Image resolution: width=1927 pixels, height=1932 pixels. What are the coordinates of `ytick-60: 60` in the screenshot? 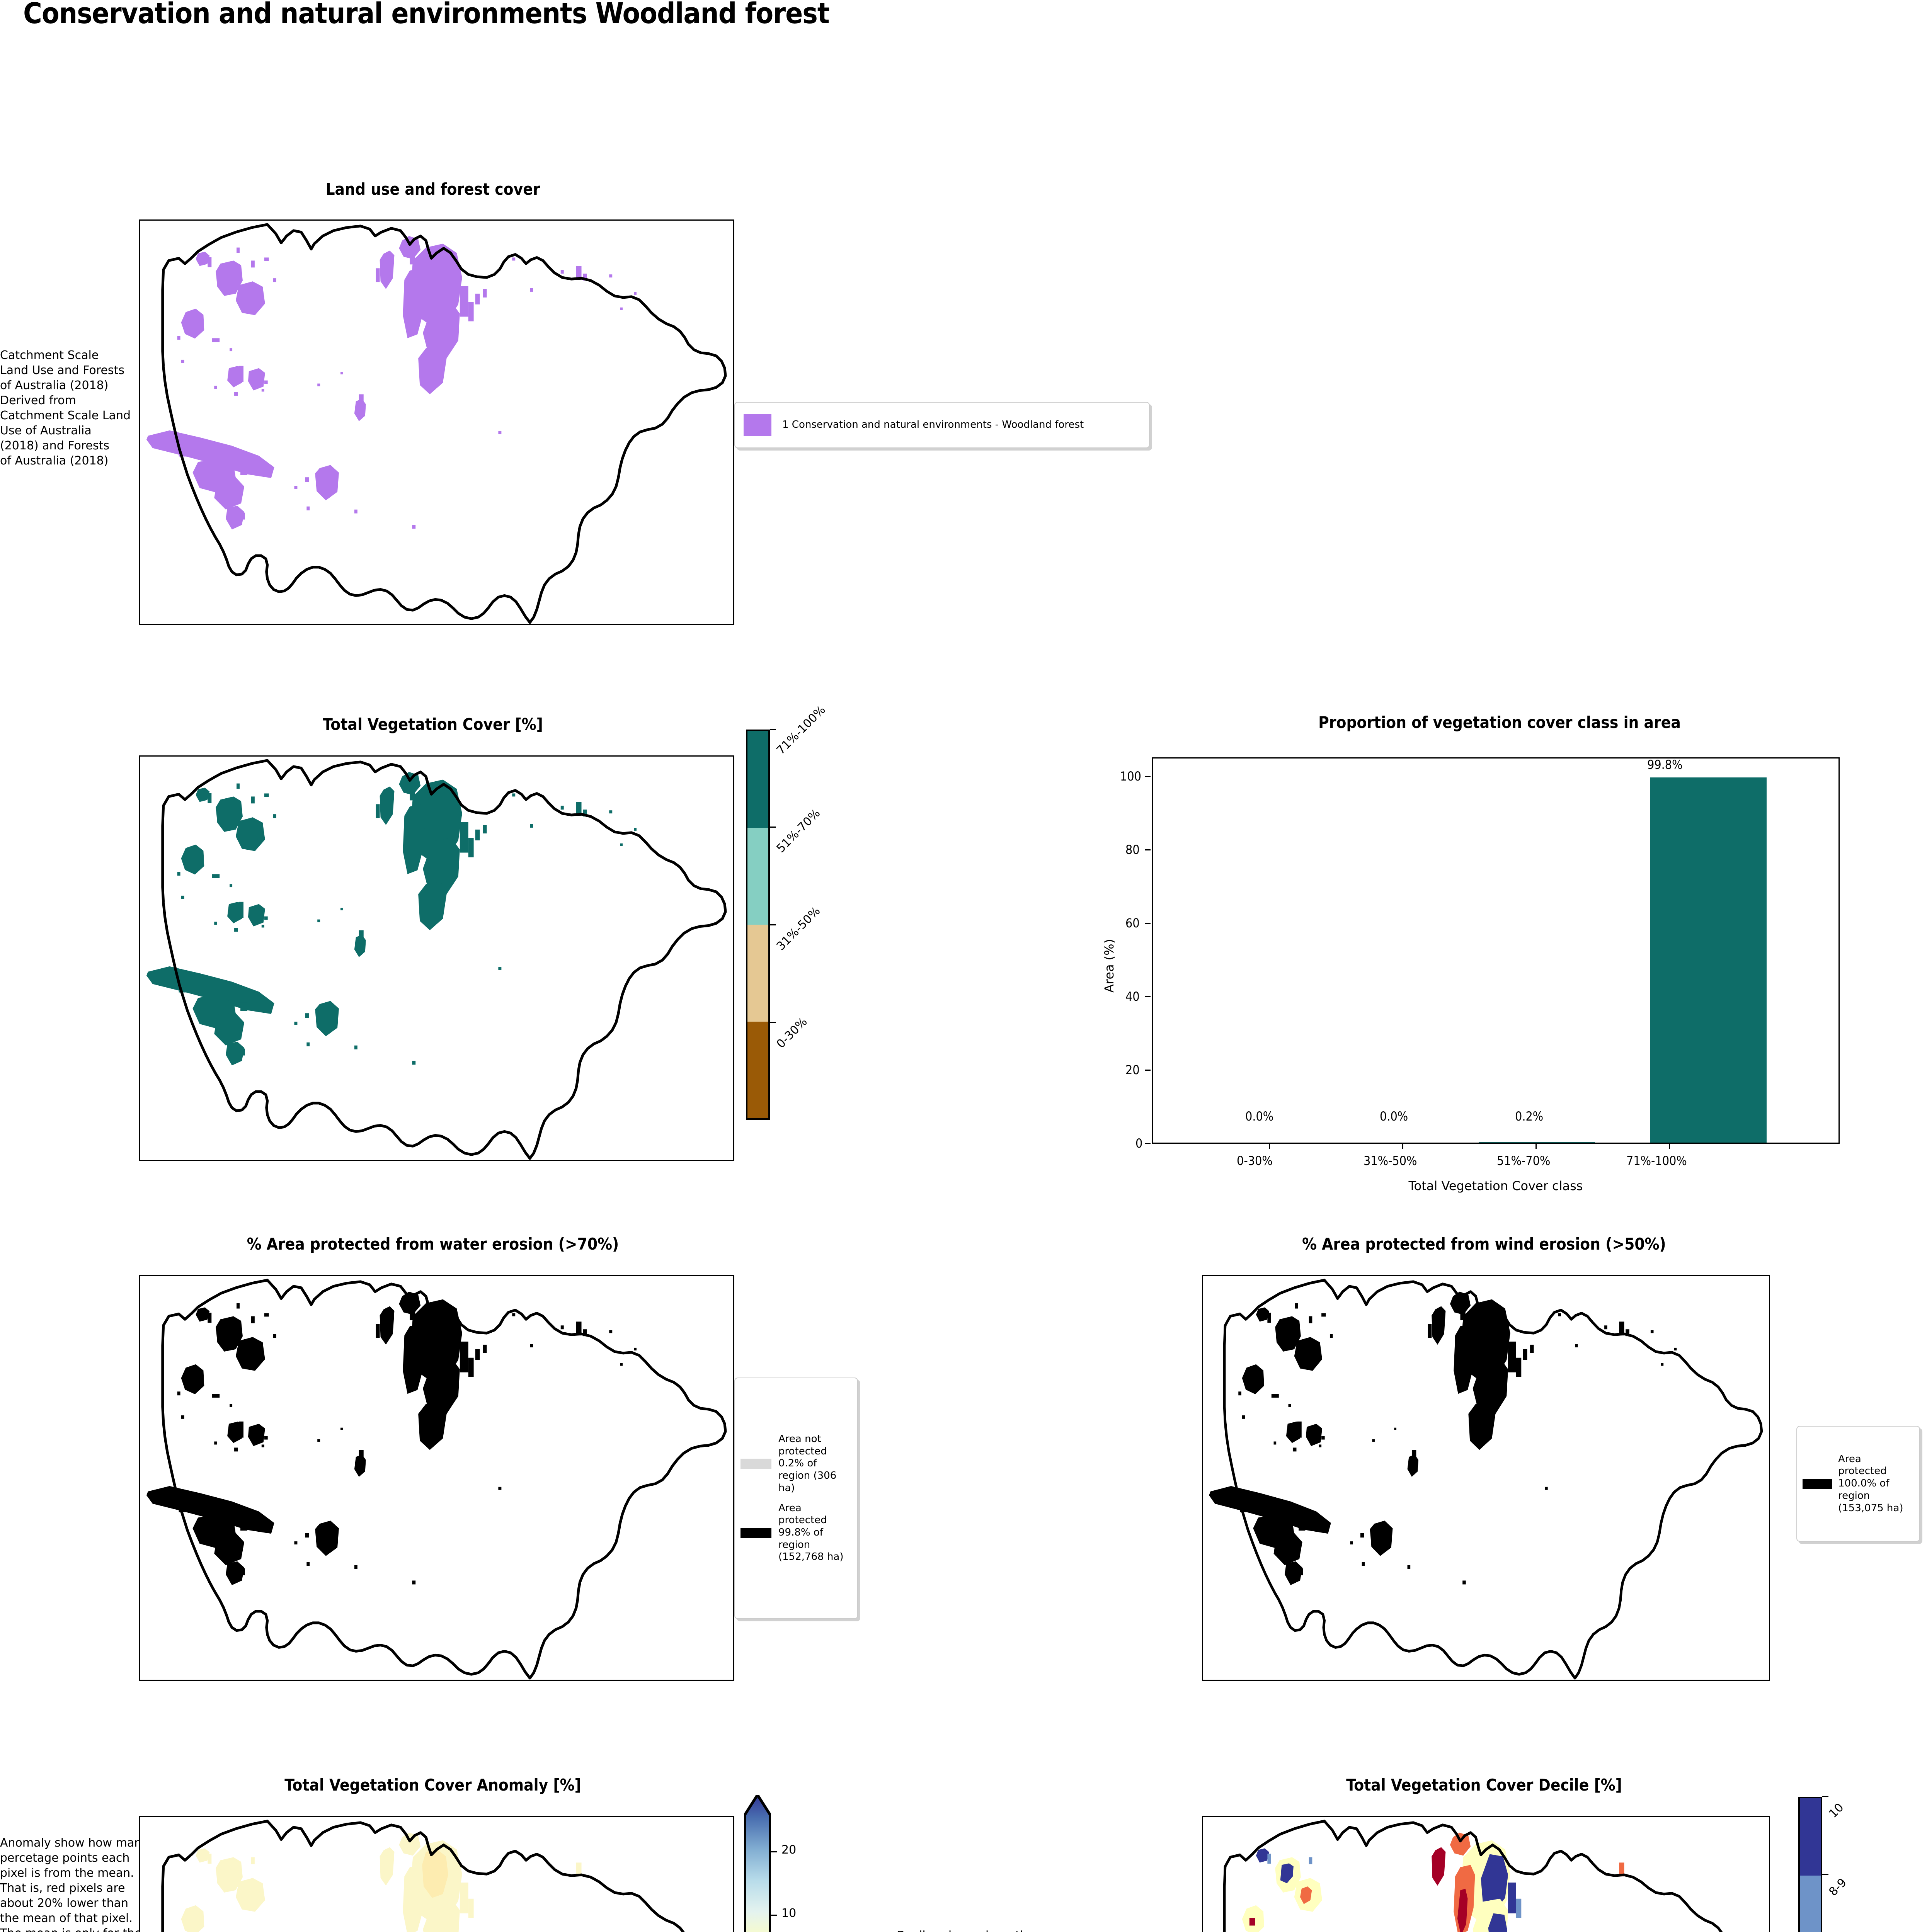 It's located at (1132, 923).